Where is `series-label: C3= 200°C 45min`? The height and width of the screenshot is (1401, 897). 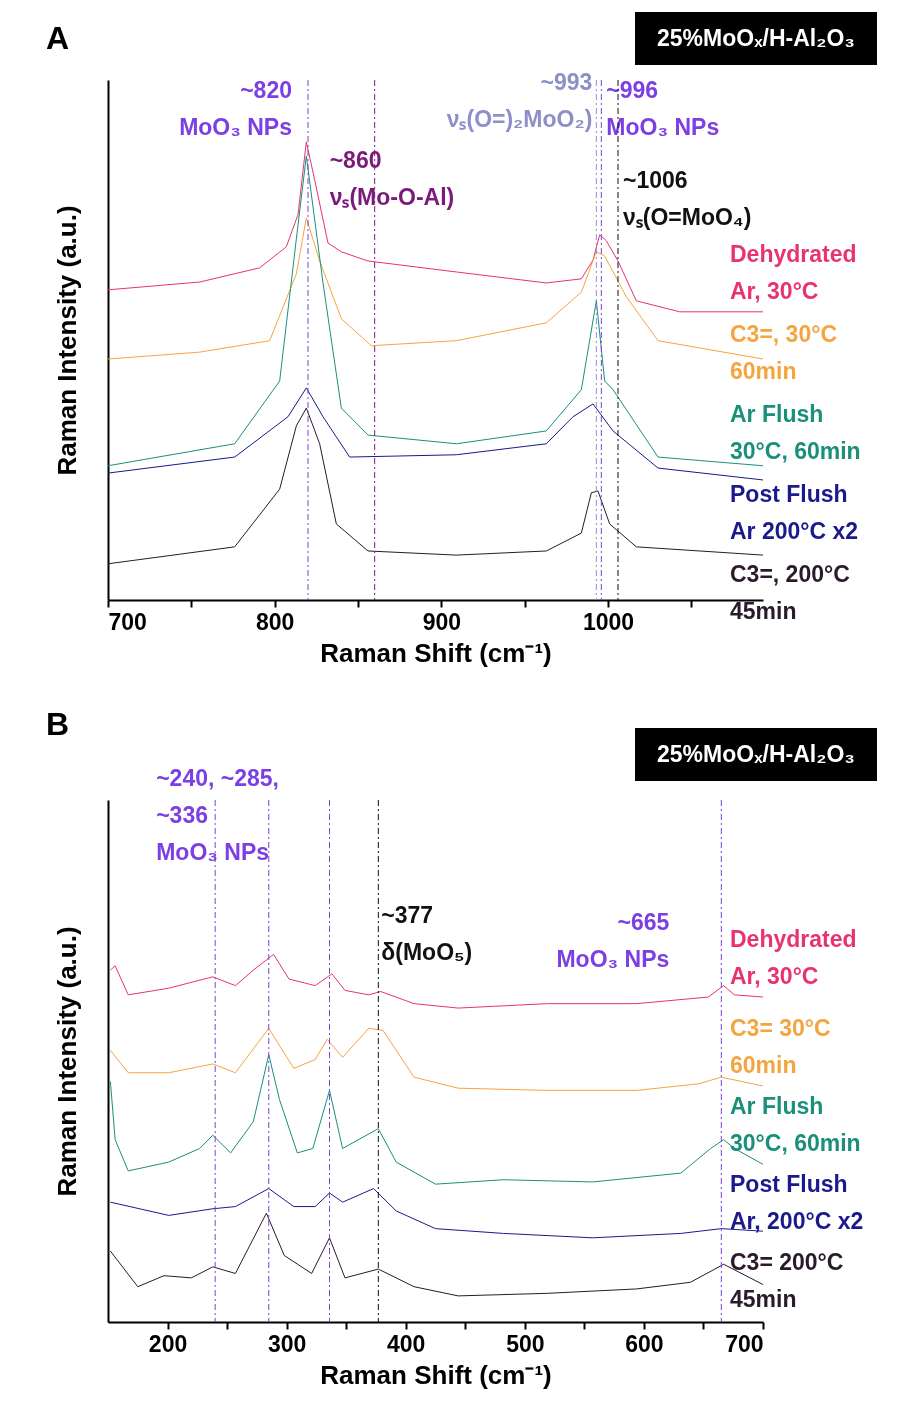
series-label: C3= 200°C 45min is located at coordinates (787, 1281).